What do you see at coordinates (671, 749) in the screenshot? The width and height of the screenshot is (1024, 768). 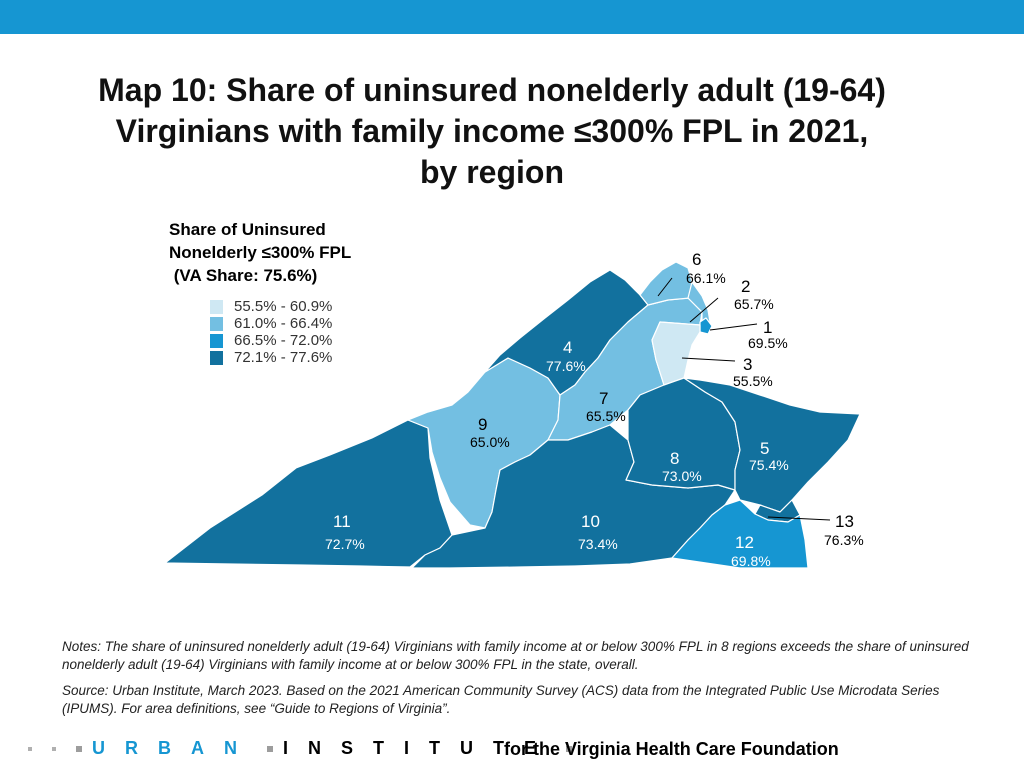 I see `footer-credit: for the Virginia Health Care Foundation` at bounding box center [671, 749].